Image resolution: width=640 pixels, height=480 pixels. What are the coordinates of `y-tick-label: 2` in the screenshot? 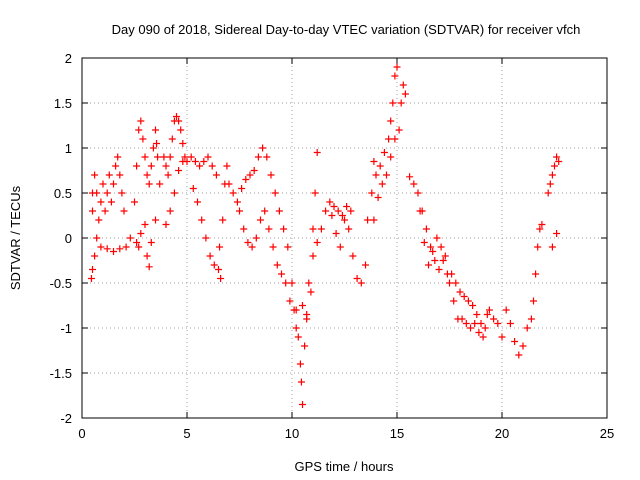 It's located at (68, 58).